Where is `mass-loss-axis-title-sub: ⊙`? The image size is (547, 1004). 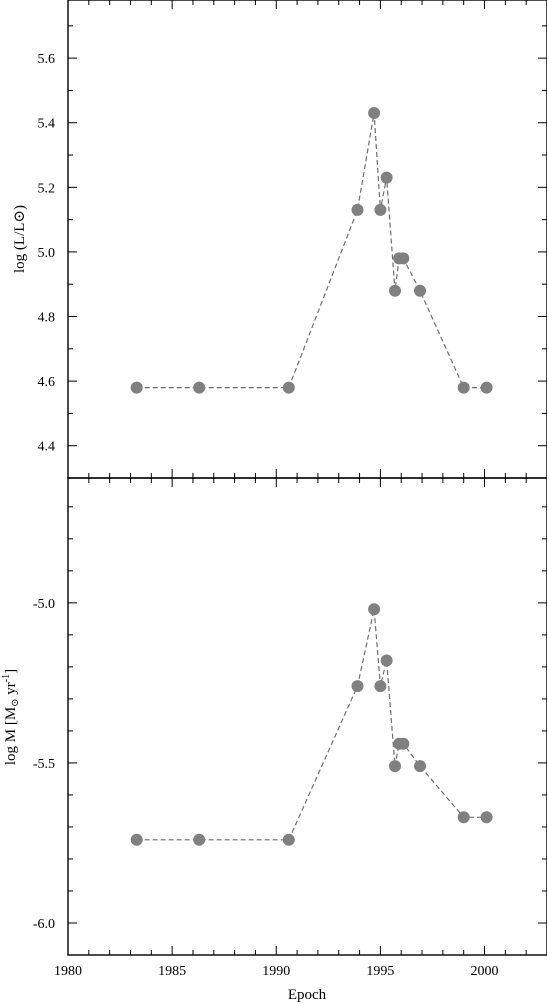 mass-loss-axis-title-sub: ⊙ is located at coordinates (15, 702).